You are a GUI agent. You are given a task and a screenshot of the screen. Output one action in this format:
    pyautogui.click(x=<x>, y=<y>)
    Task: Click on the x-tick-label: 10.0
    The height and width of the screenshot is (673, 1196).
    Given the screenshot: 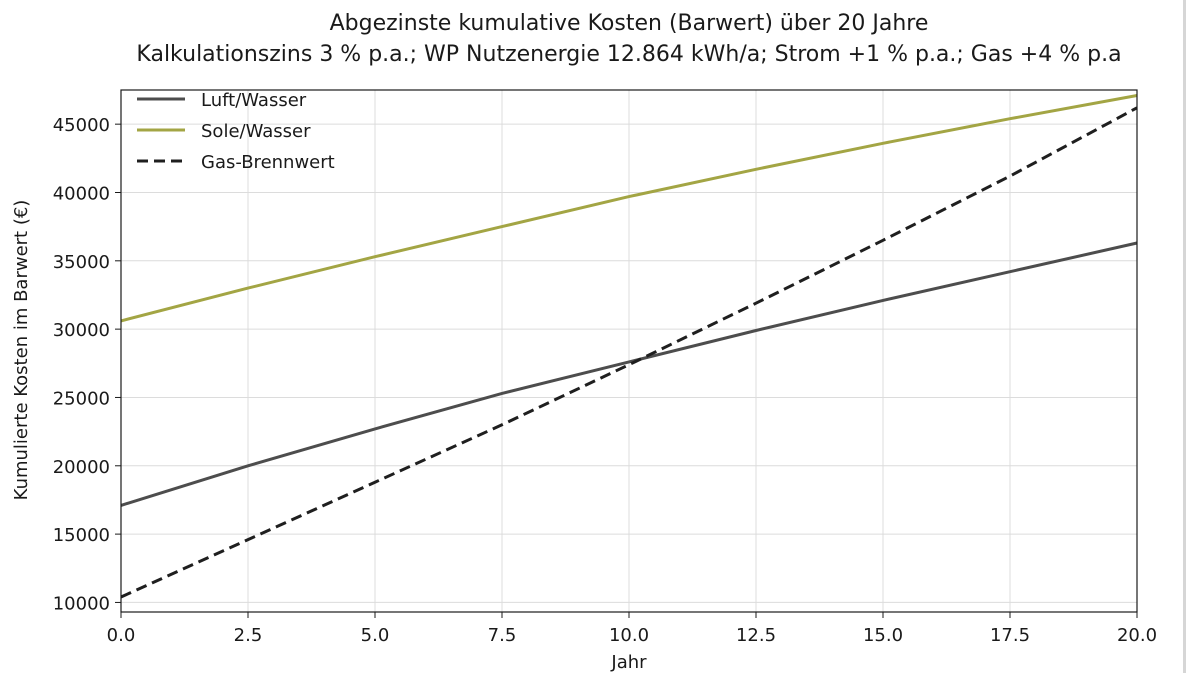 What is the action you would take?
    pyautogui.click(x=629, y=635)
    